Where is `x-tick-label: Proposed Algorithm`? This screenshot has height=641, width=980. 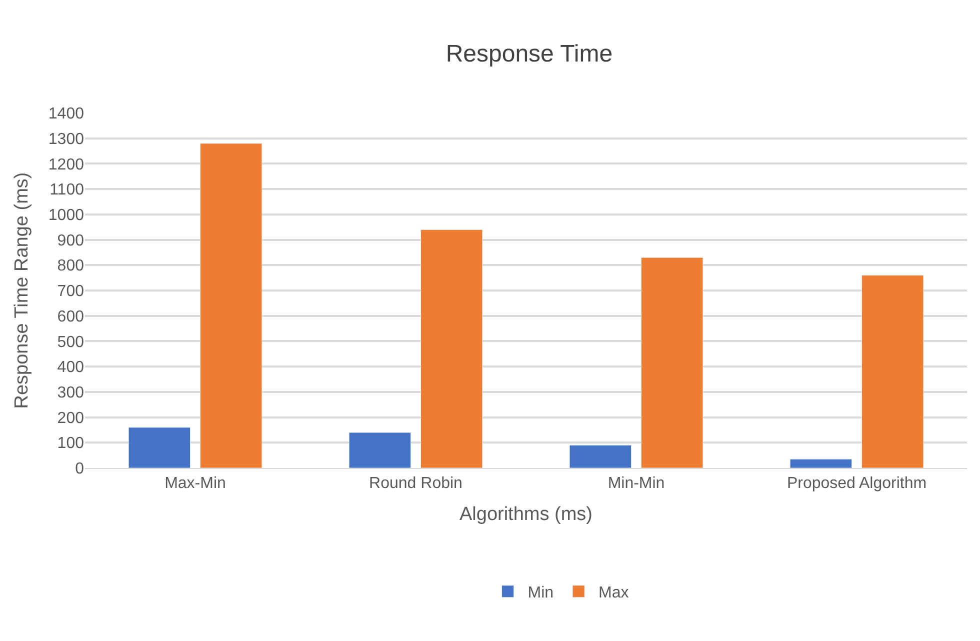
x-tick-label: Proposed Algorithm is located at coordinates (856, 483).